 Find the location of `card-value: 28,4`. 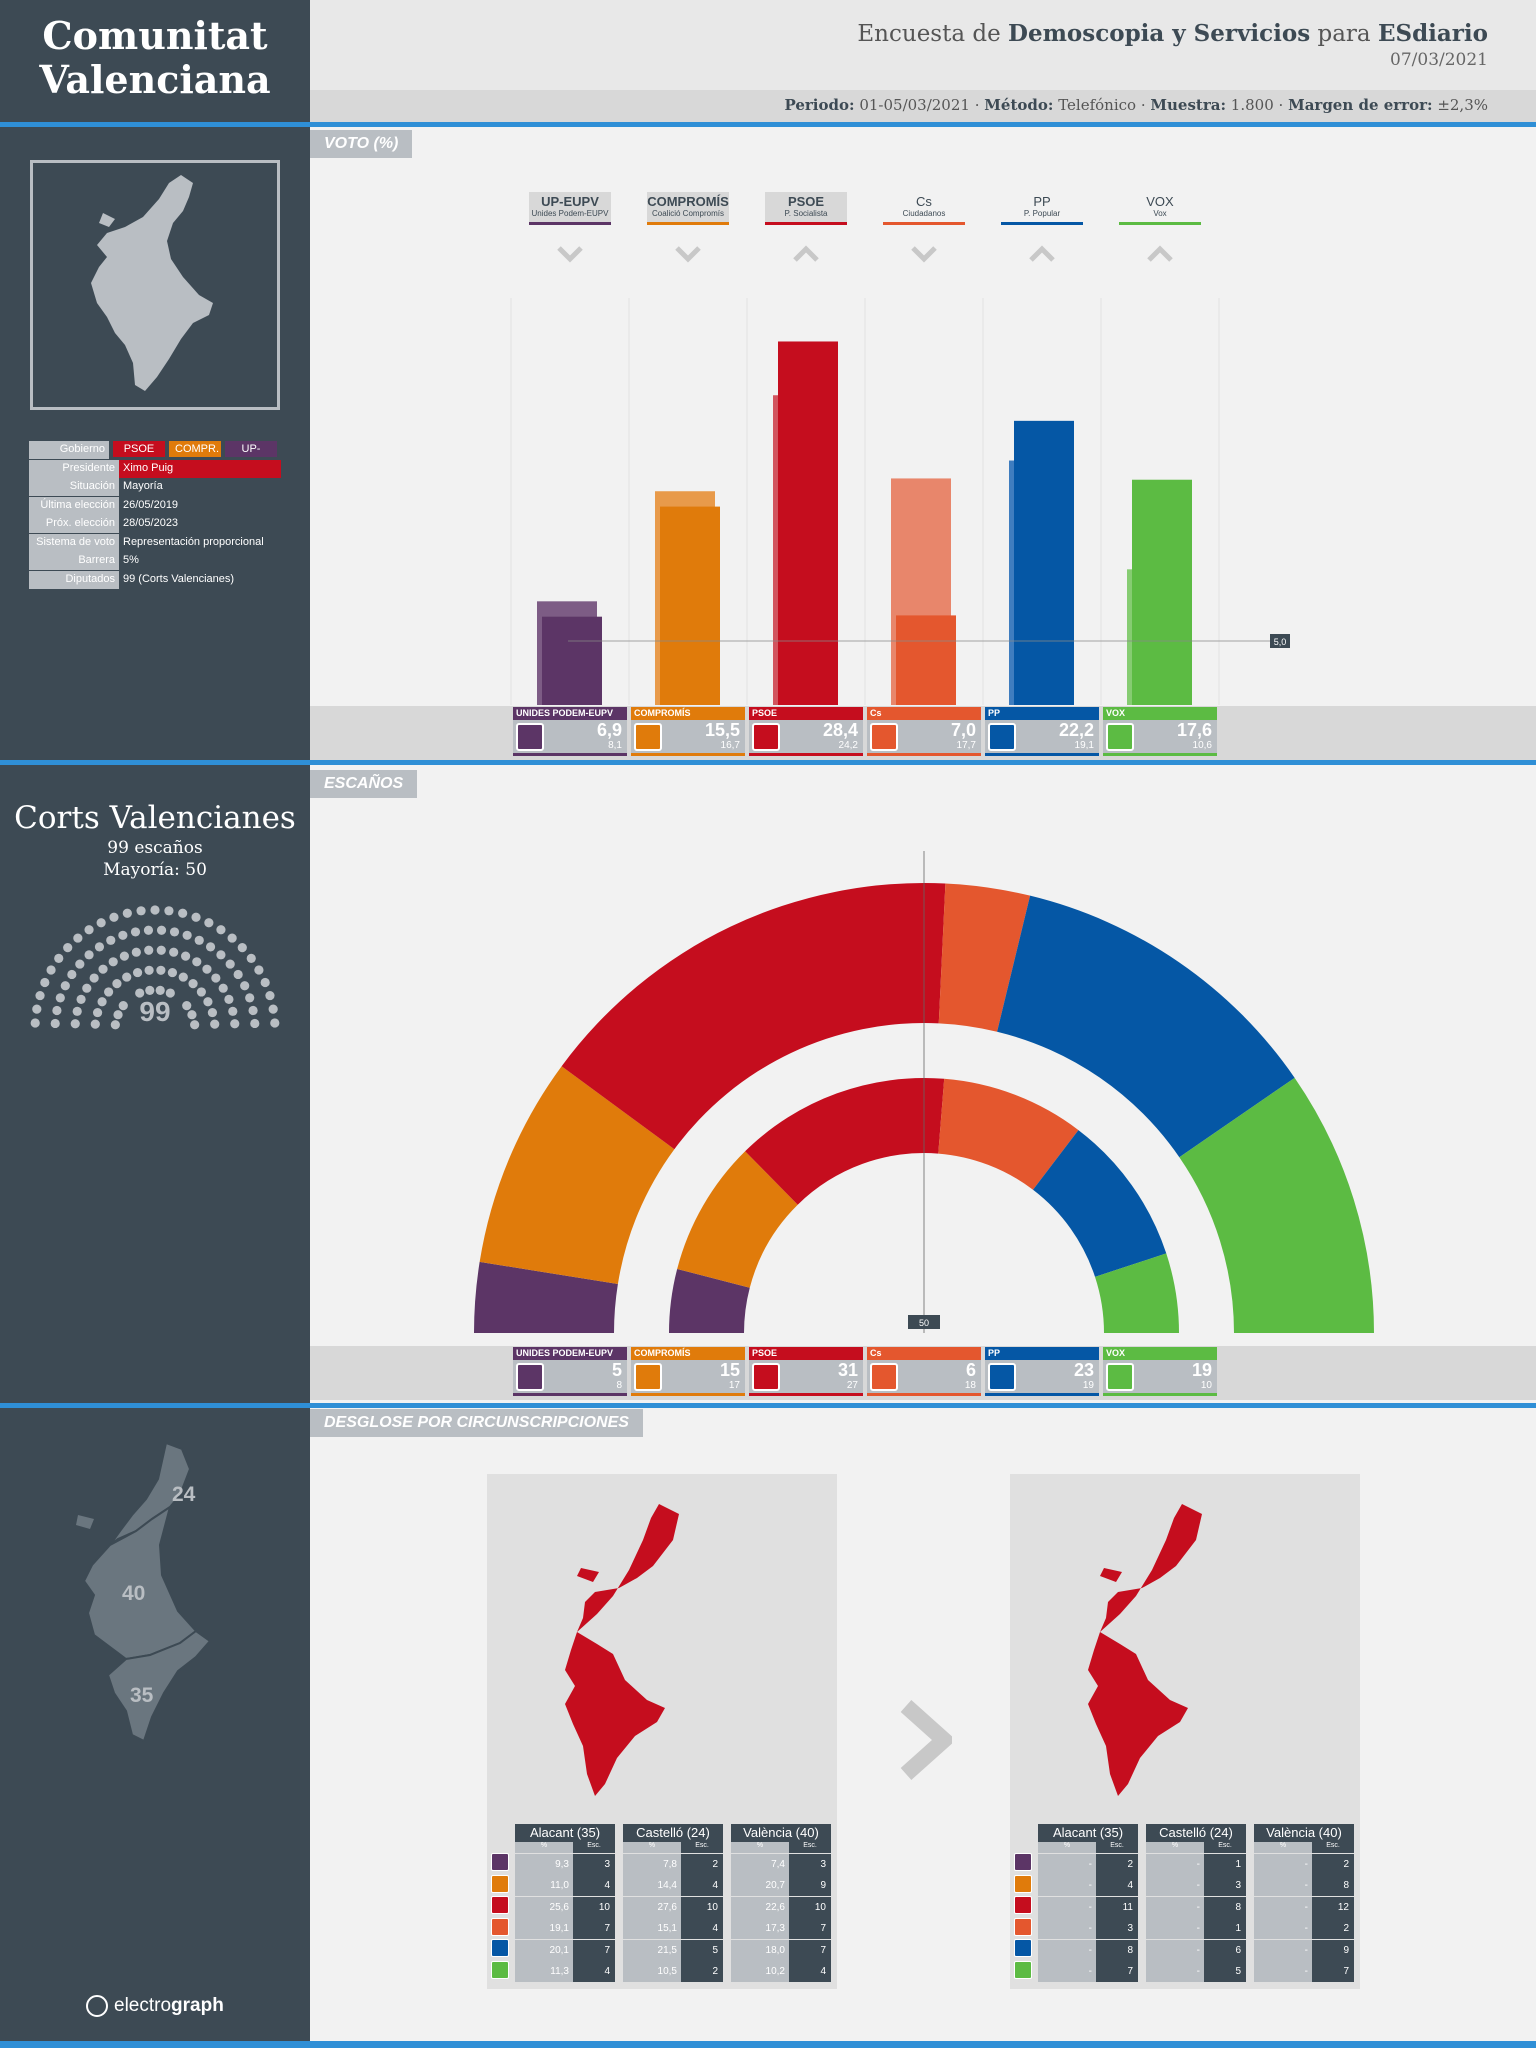

card-value: 28,4 is located at coordinates (840, 730).